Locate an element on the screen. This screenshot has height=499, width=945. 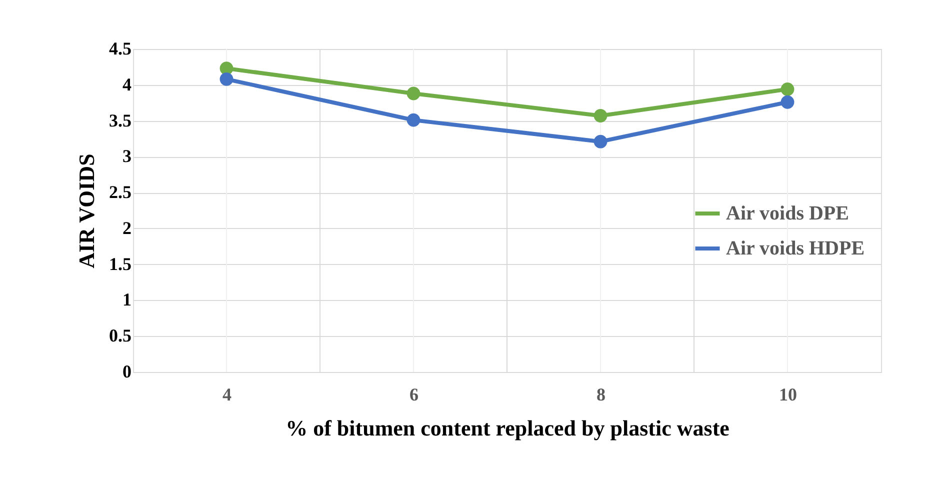
legend-label: Air voids DPE is located at coordinates (787, 213).